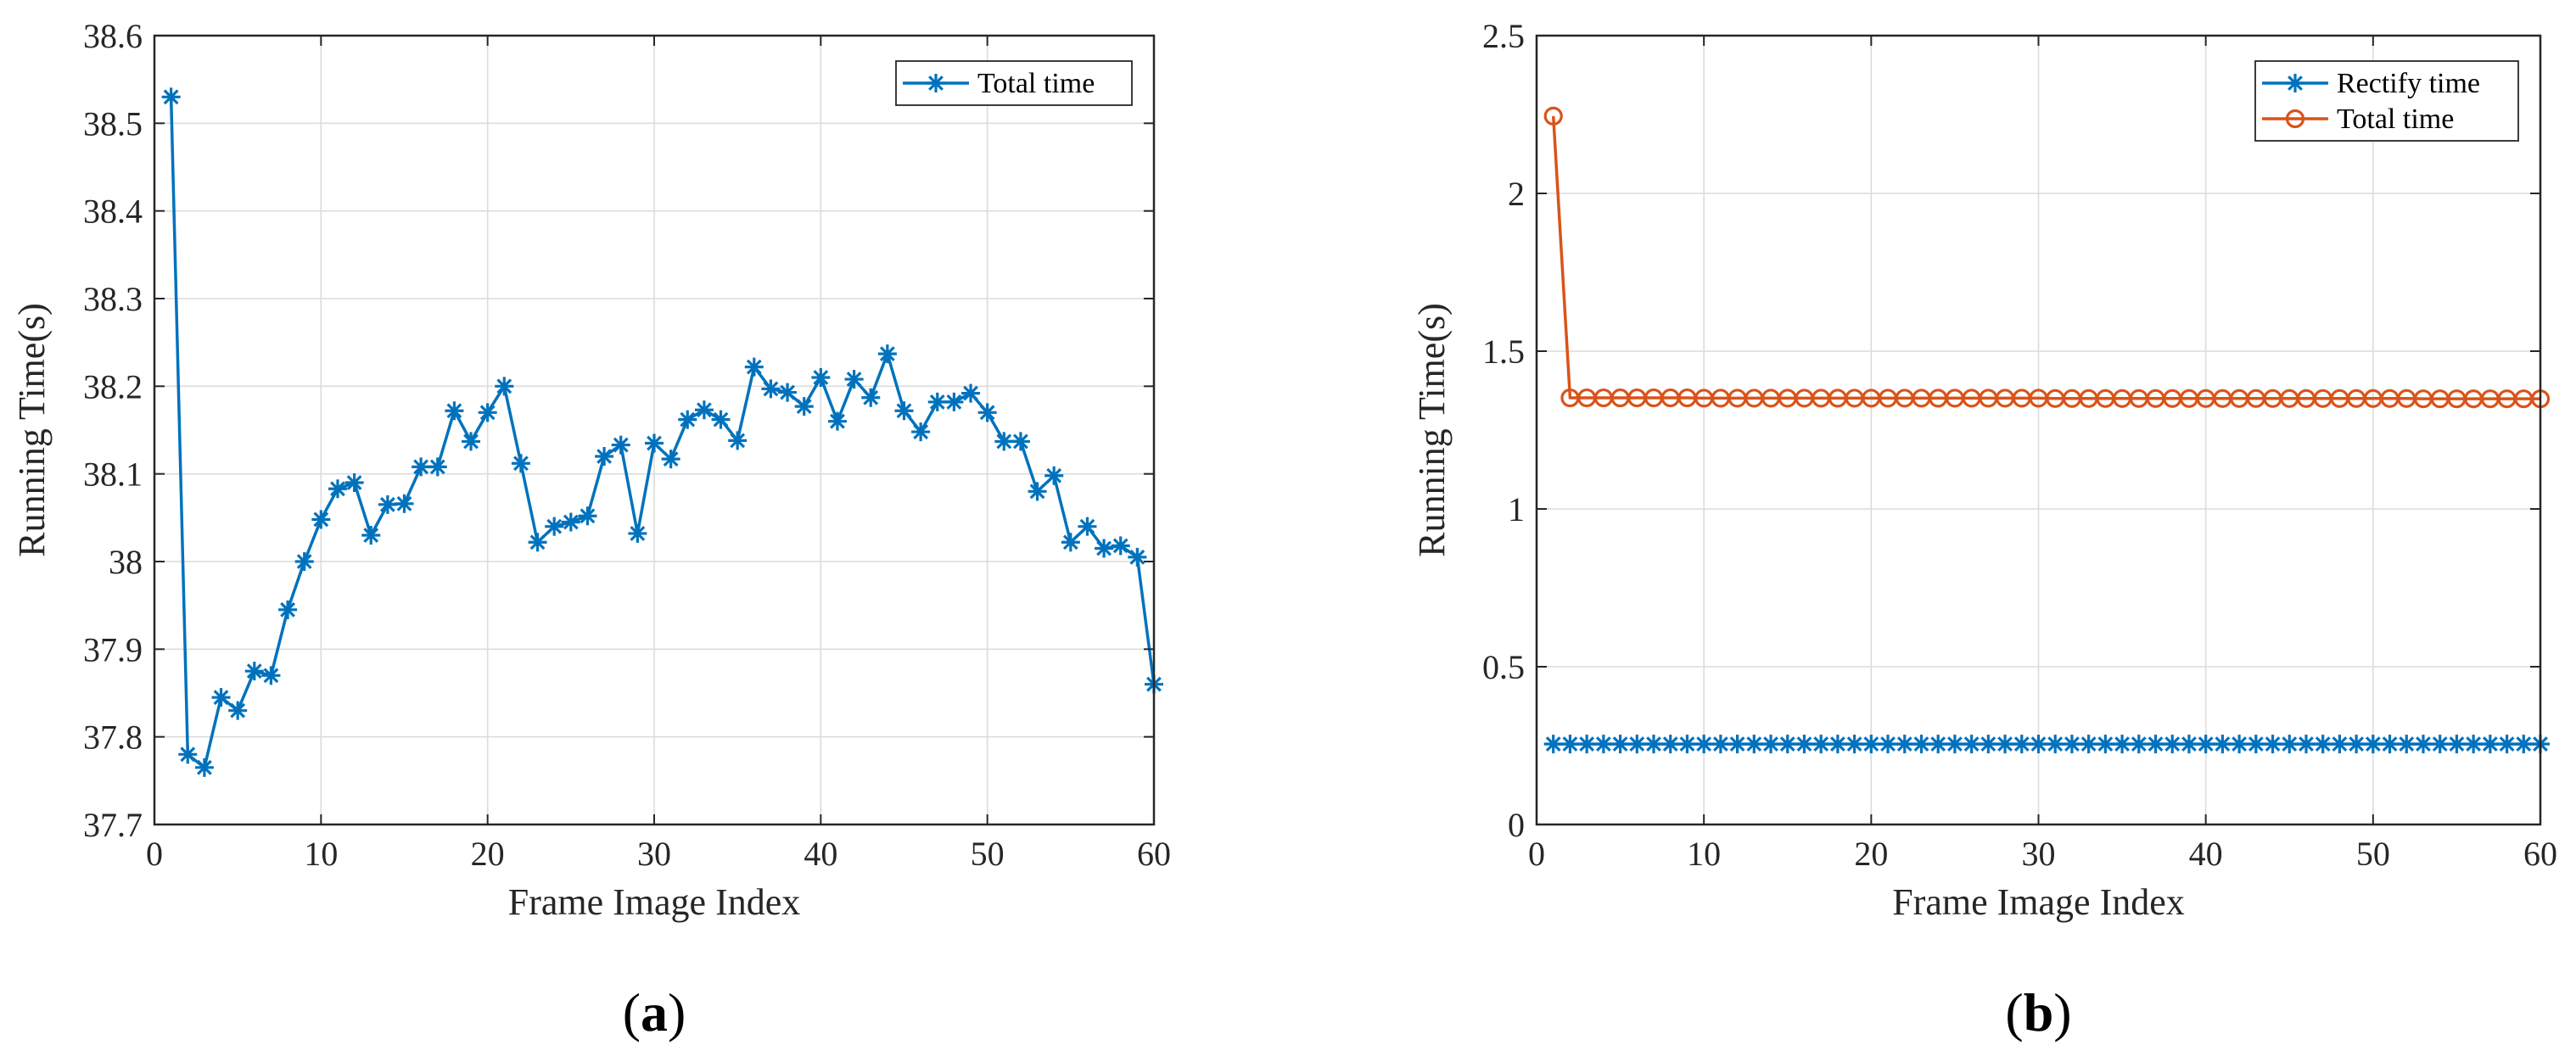 Image resolution: width=2576 pixels, height=1062 pixels. I want to click on y-tick-label-a: 38.1, so click(113, 475).